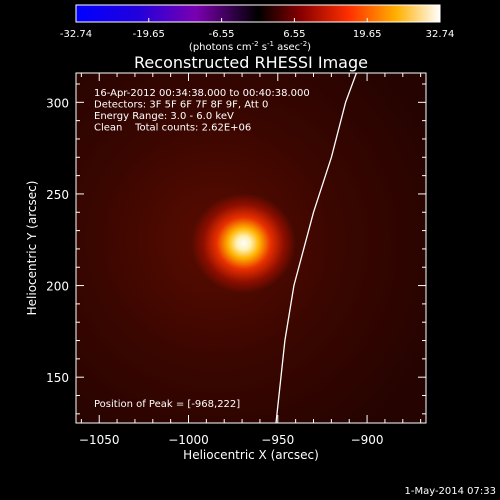 The width and height of the screenshot is (500, 500). What do you see at coordinates (251, 455) in the screenshot?
I see `x-axis-label: Heliocentric X (arcsec)` at bounding box center [251, 455].